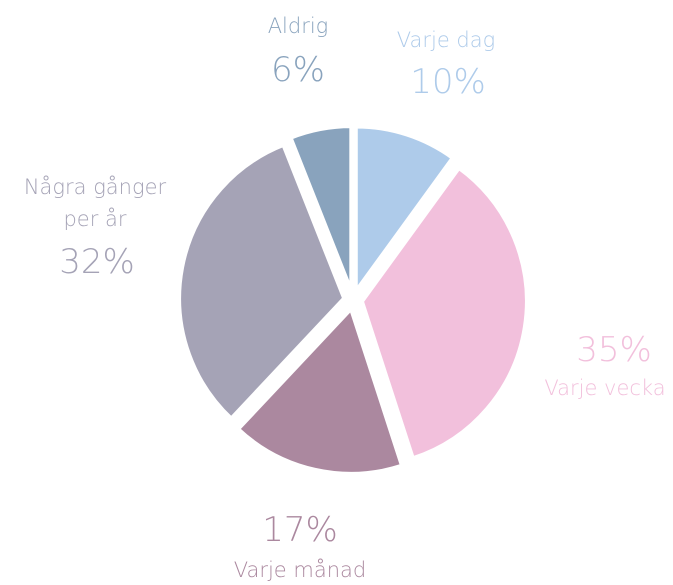 This screenshot has height=585, width=673. Describe the element at coordinates (300, 570) in the screenshot. I see `slice-label: Varje månad` at that location.